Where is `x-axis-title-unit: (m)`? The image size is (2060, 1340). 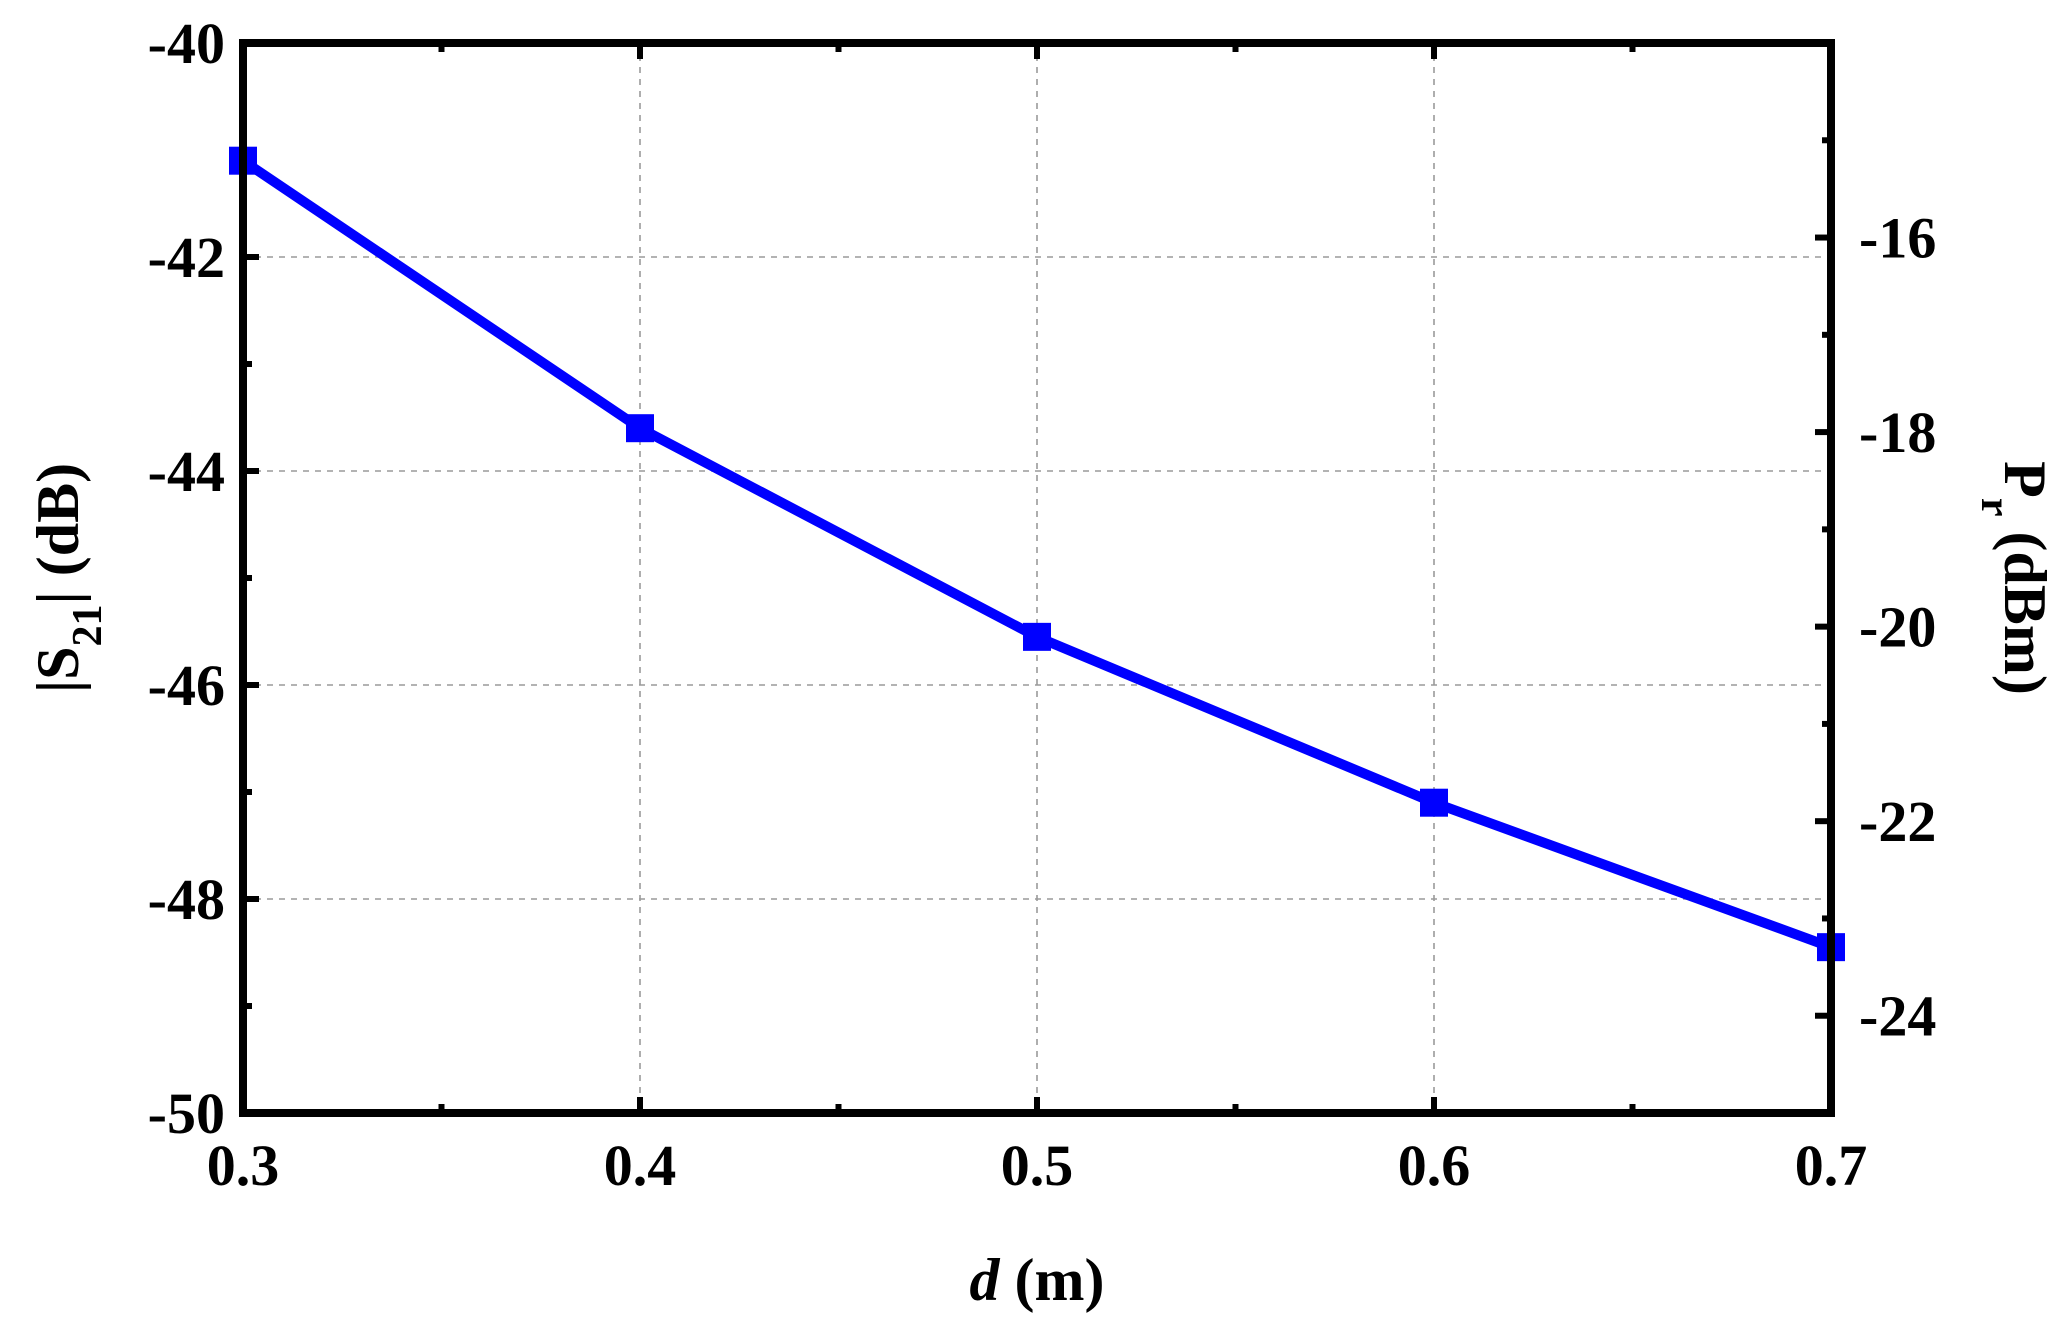 x-axis-title-unit: (m) is located at coordinates (1052, 1280).